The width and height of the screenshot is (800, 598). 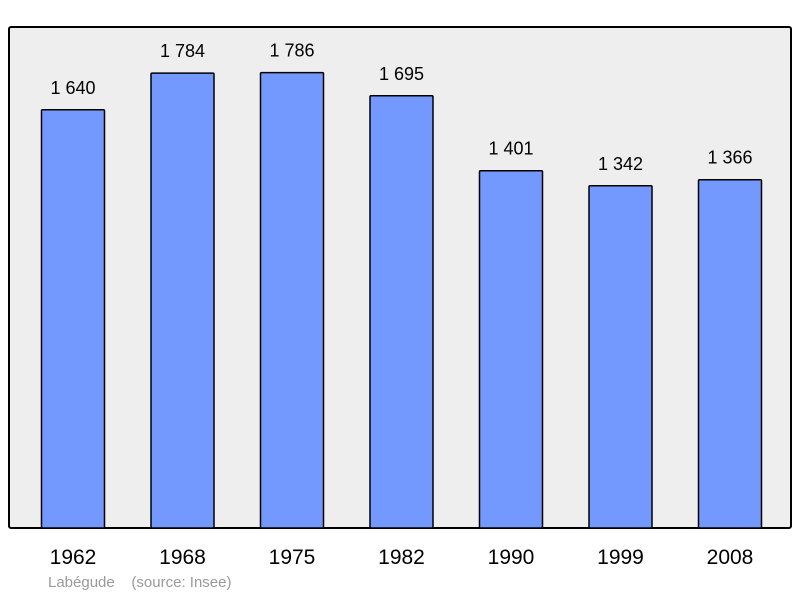 I want to click on x-tick-1990: 1990, so click(x=511, y=557).